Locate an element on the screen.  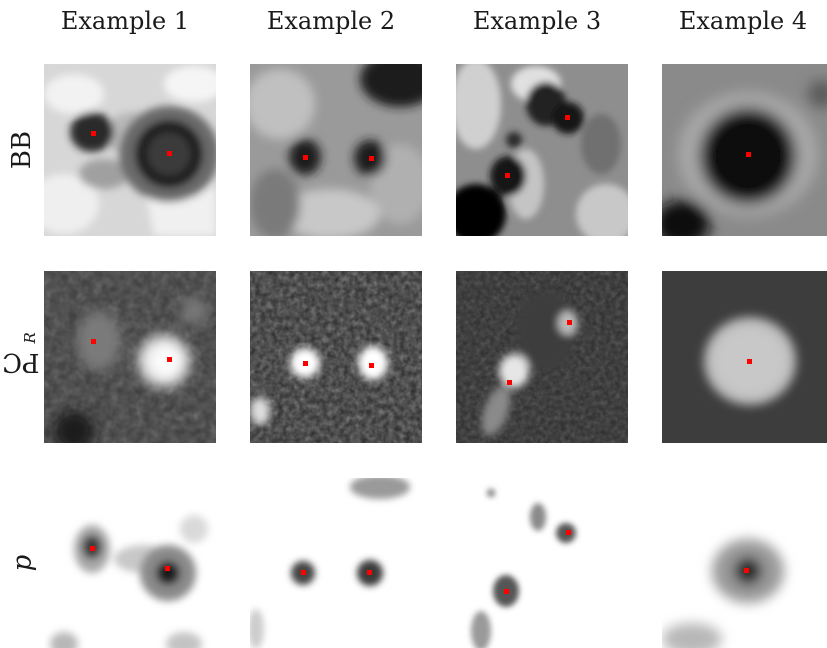
row-label-bb: BB is located at coordinates (22, 150).